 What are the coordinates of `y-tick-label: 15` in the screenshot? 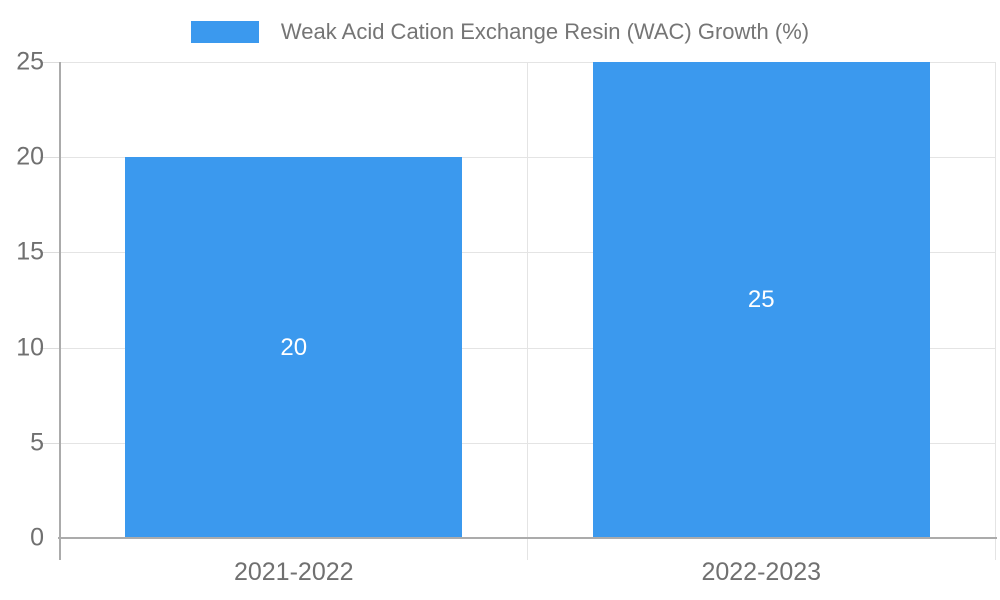 It's located at (30, 251).